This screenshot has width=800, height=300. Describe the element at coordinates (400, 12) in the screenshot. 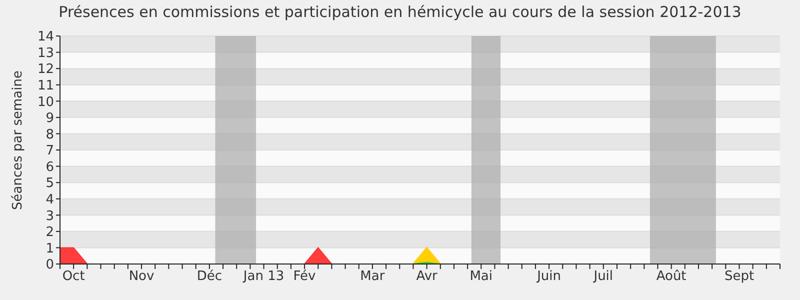

I see `chart-title: Présences en commissions et participation en hémicycle au cours de la session 2012-2013` at that location.